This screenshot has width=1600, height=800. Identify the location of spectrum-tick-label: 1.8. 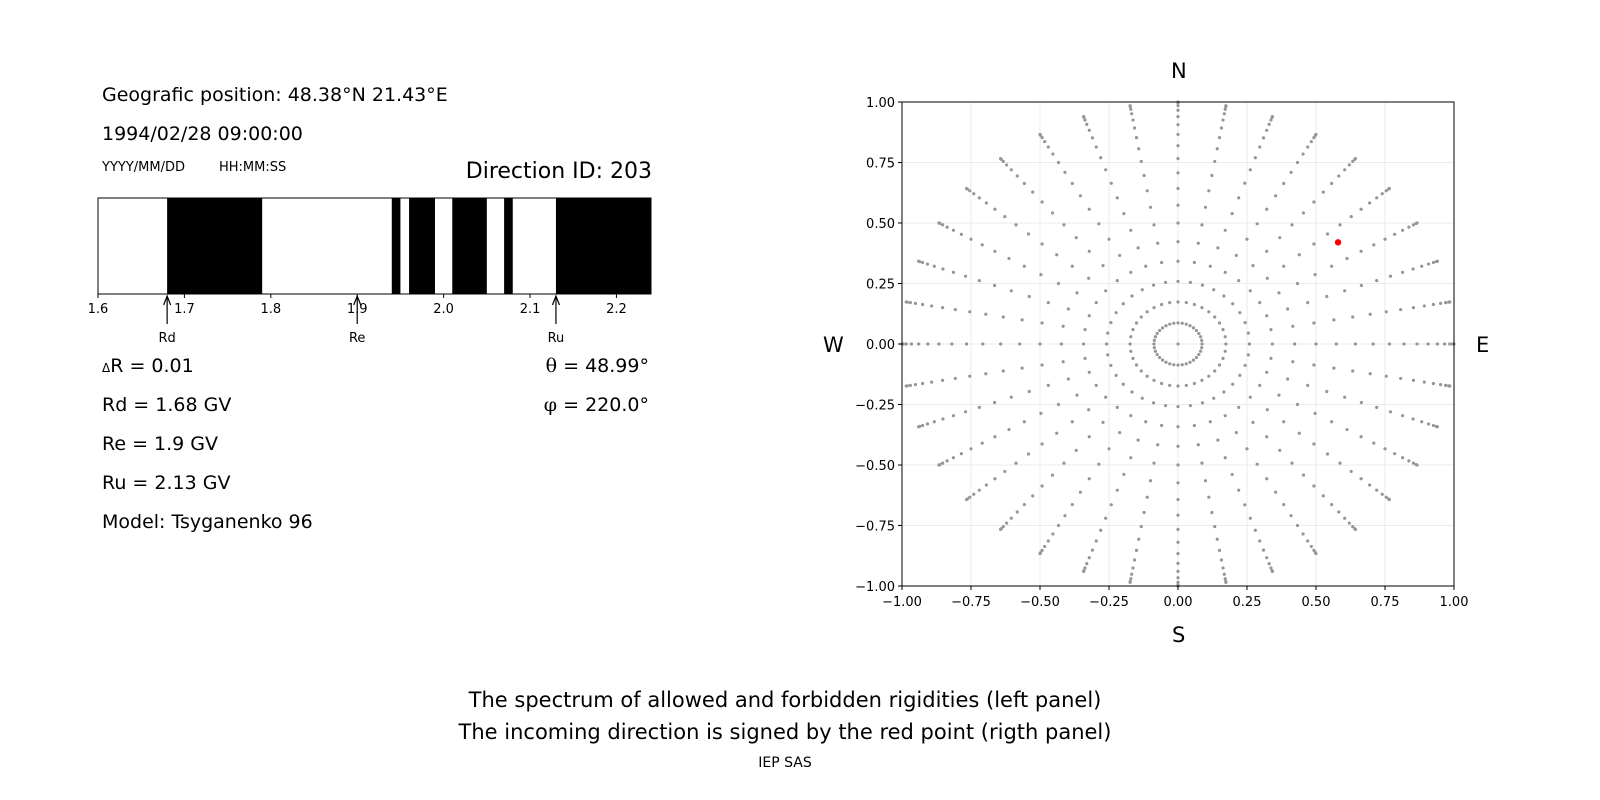
(270, 309).